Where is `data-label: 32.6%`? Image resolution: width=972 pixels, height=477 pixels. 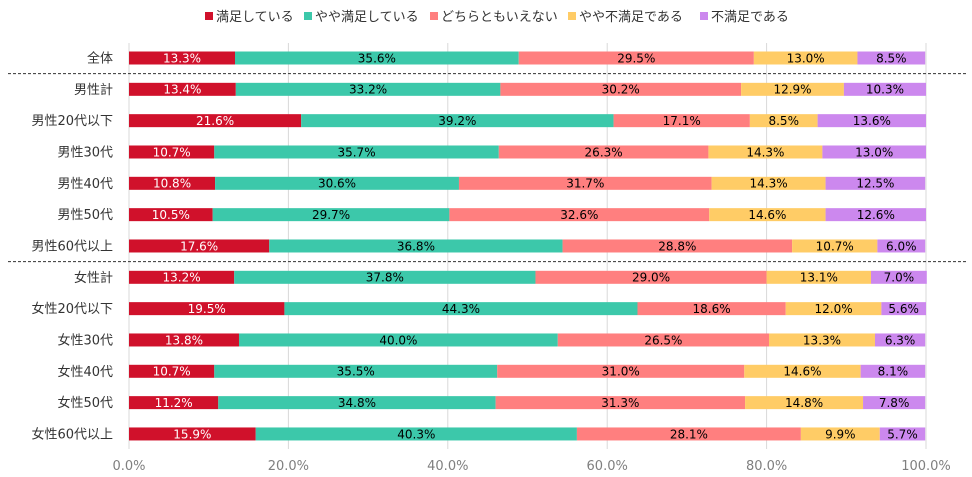 data-label: 32.6% is located at coordinates (579, 215).